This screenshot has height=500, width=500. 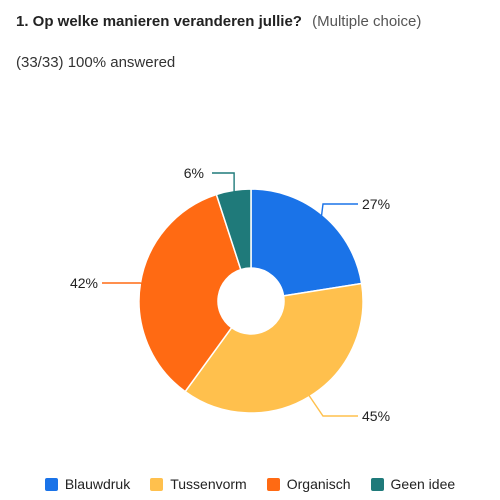 I want to click on legend-item-organisch: Organisch, so click(x=308, y=484).